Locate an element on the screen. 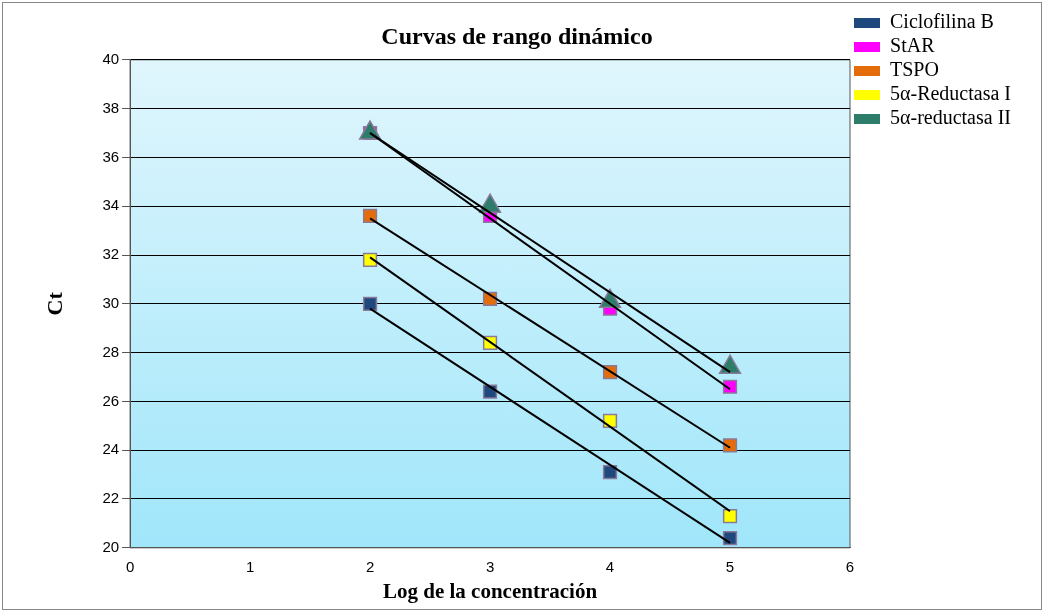 The height and width of the screenshot is (615, 1048). y-tick-label: 28 is located at coordinates (111, 351).